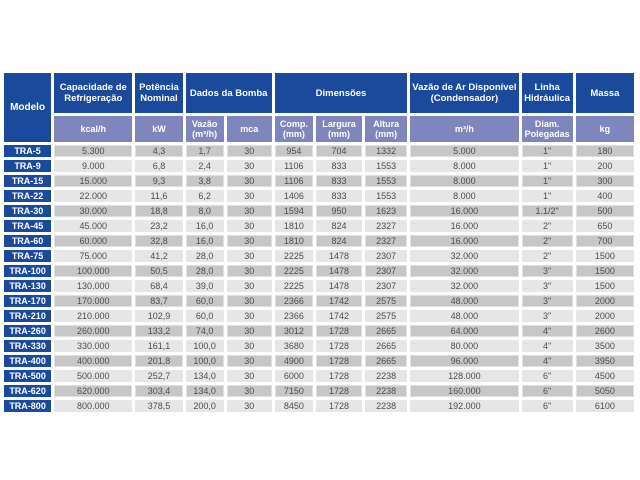 This screenshot has width=640, height=480. Describe the element at coordinates (339, 129) in the screenshot. I see `unit-largura: Largura (mm)` at that location.